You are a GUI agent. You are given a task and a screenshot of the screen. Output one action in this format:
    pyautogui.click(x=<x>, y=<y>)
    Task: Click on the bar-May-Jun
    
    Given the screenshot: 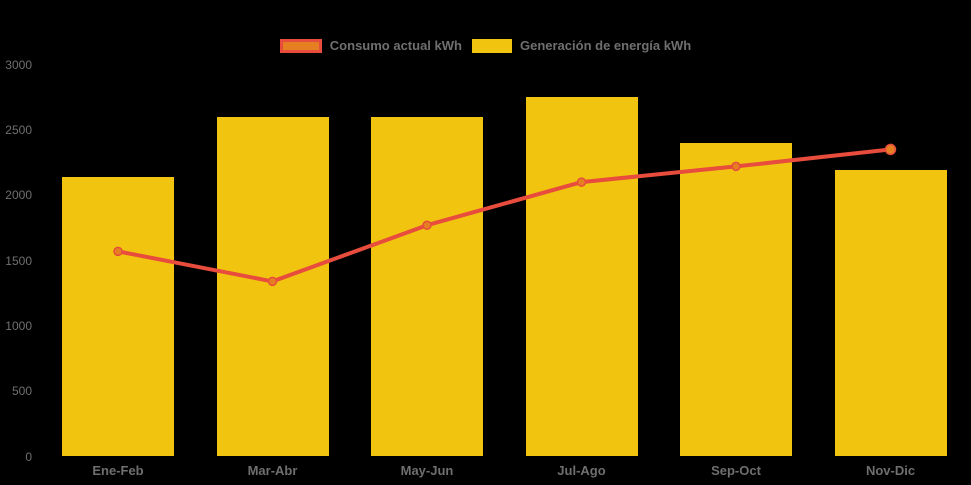 What is the action you would take?
    pyautogui.click(x=427, y=286)
    